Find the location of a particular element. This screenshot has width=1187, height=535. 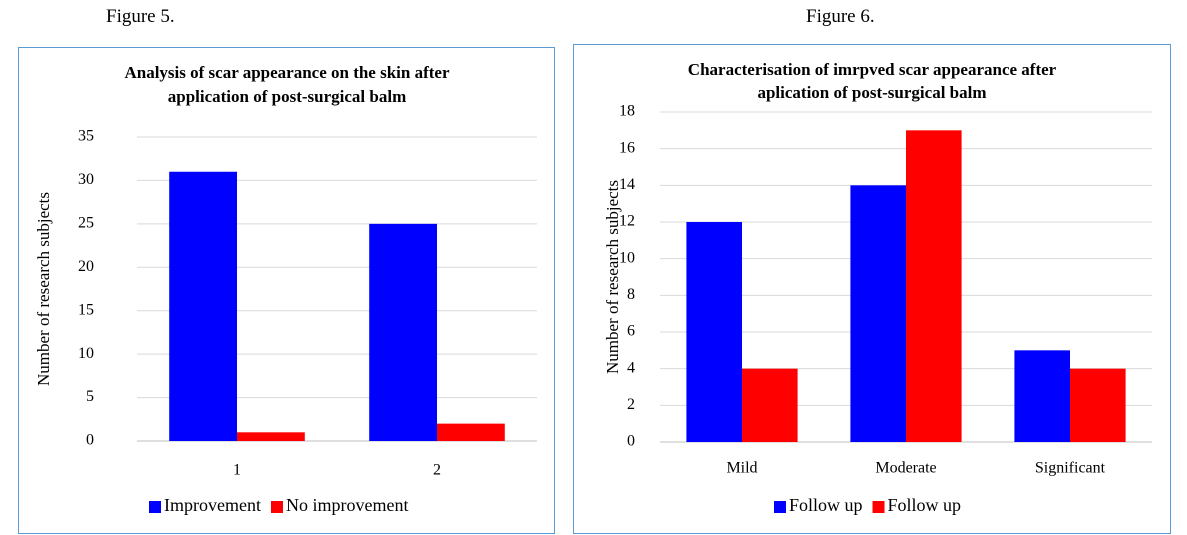

x-category-label: Moderate is located at coordinates (905, 468).